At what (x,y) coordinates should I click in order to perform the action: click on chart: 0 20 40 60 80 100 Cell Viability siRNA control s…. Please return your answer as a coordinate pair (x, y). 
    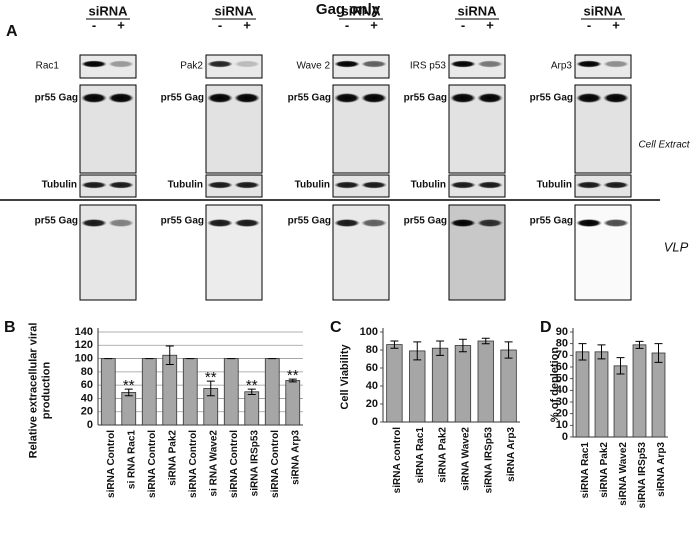
    Looking at the image, I should click on (429, 409).